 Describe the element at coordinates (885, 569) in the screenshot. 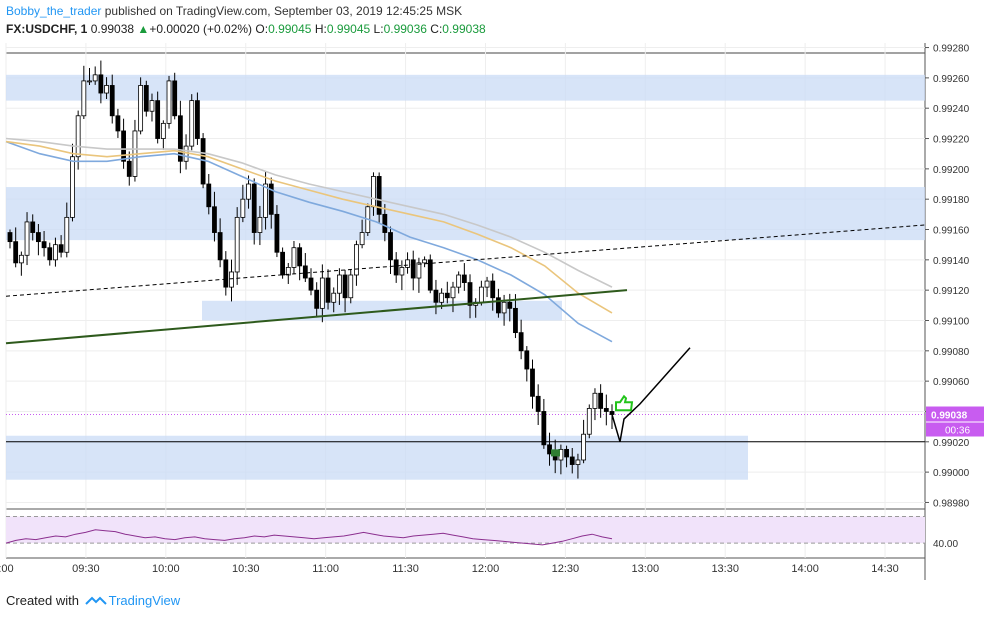

I see `time-tick-label: 14:30` at that location.